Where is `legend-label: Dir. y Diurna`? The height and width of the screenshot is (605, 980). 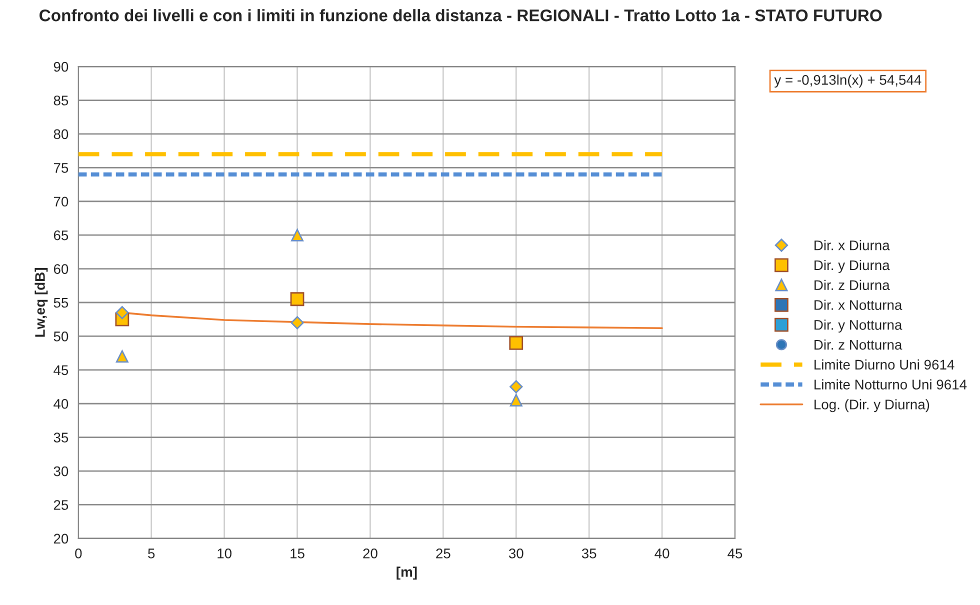 legend-label: Dir. y Diurna is located at coordinates (852, 266).